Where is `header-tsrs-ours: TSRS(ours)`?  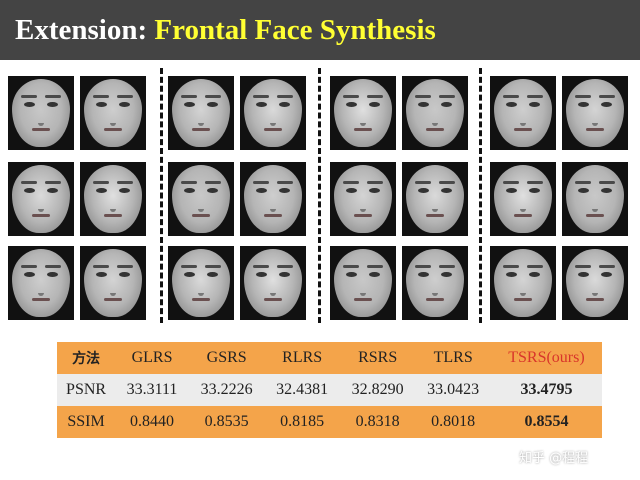
header-tsrs-ours: TSRS(ours) is located at coordinates (546, 357).